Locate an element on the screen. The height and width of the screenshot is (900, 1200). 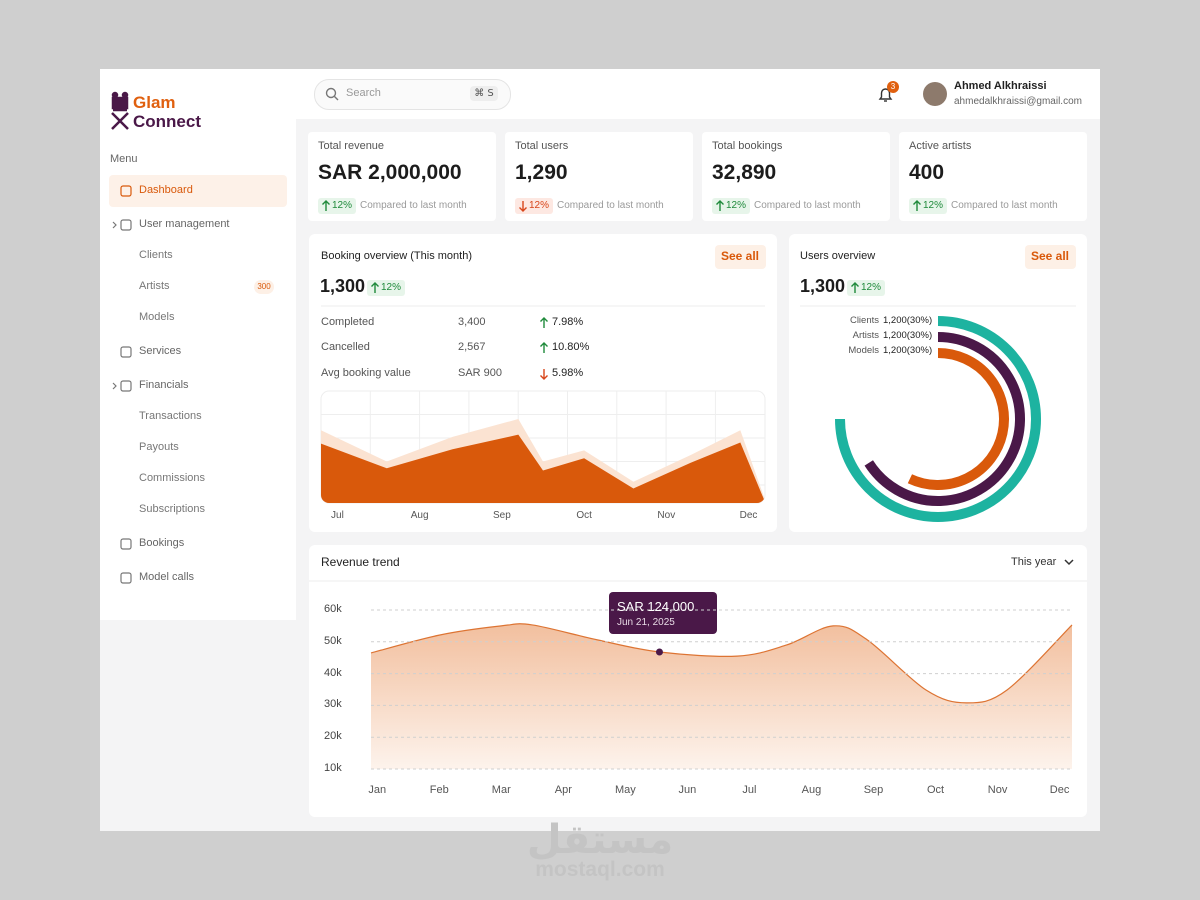
row-label: Completed is located at coordinates (348, 321).